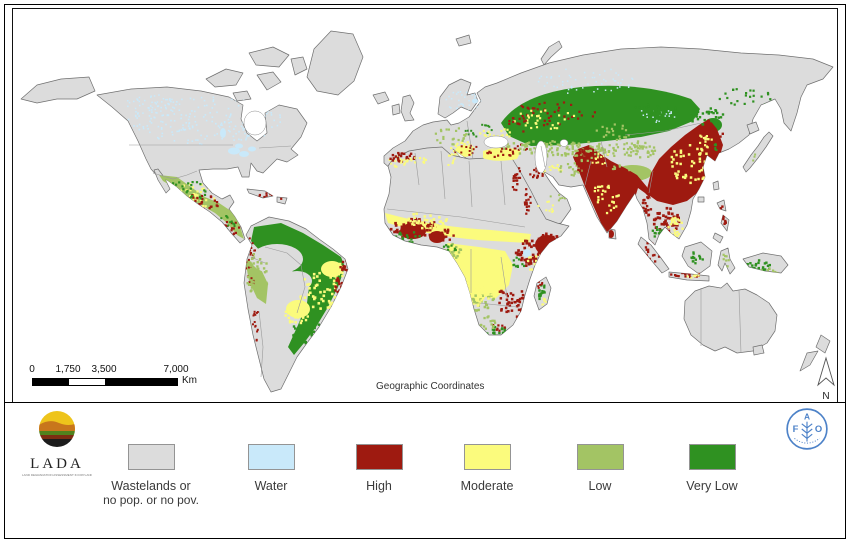 The height and width of the screenshot is (543, 850). I want to click on legend-label-low: Low, so click(600, 486).